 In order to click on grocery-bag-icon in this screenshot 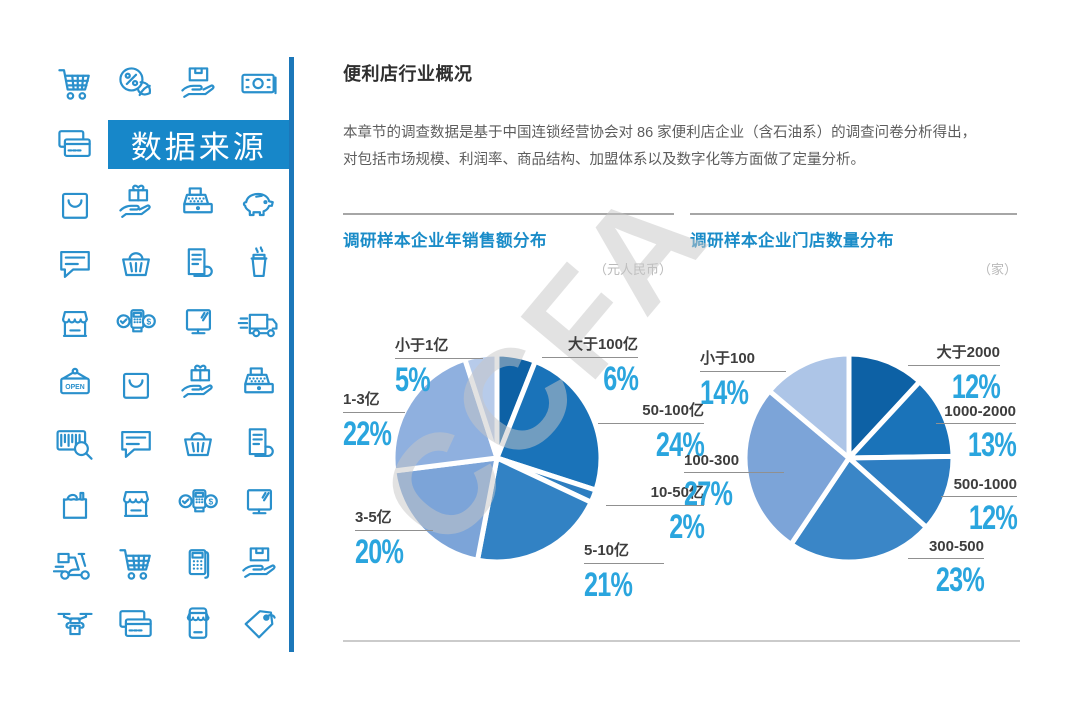, I will do `click(75, 504)`.